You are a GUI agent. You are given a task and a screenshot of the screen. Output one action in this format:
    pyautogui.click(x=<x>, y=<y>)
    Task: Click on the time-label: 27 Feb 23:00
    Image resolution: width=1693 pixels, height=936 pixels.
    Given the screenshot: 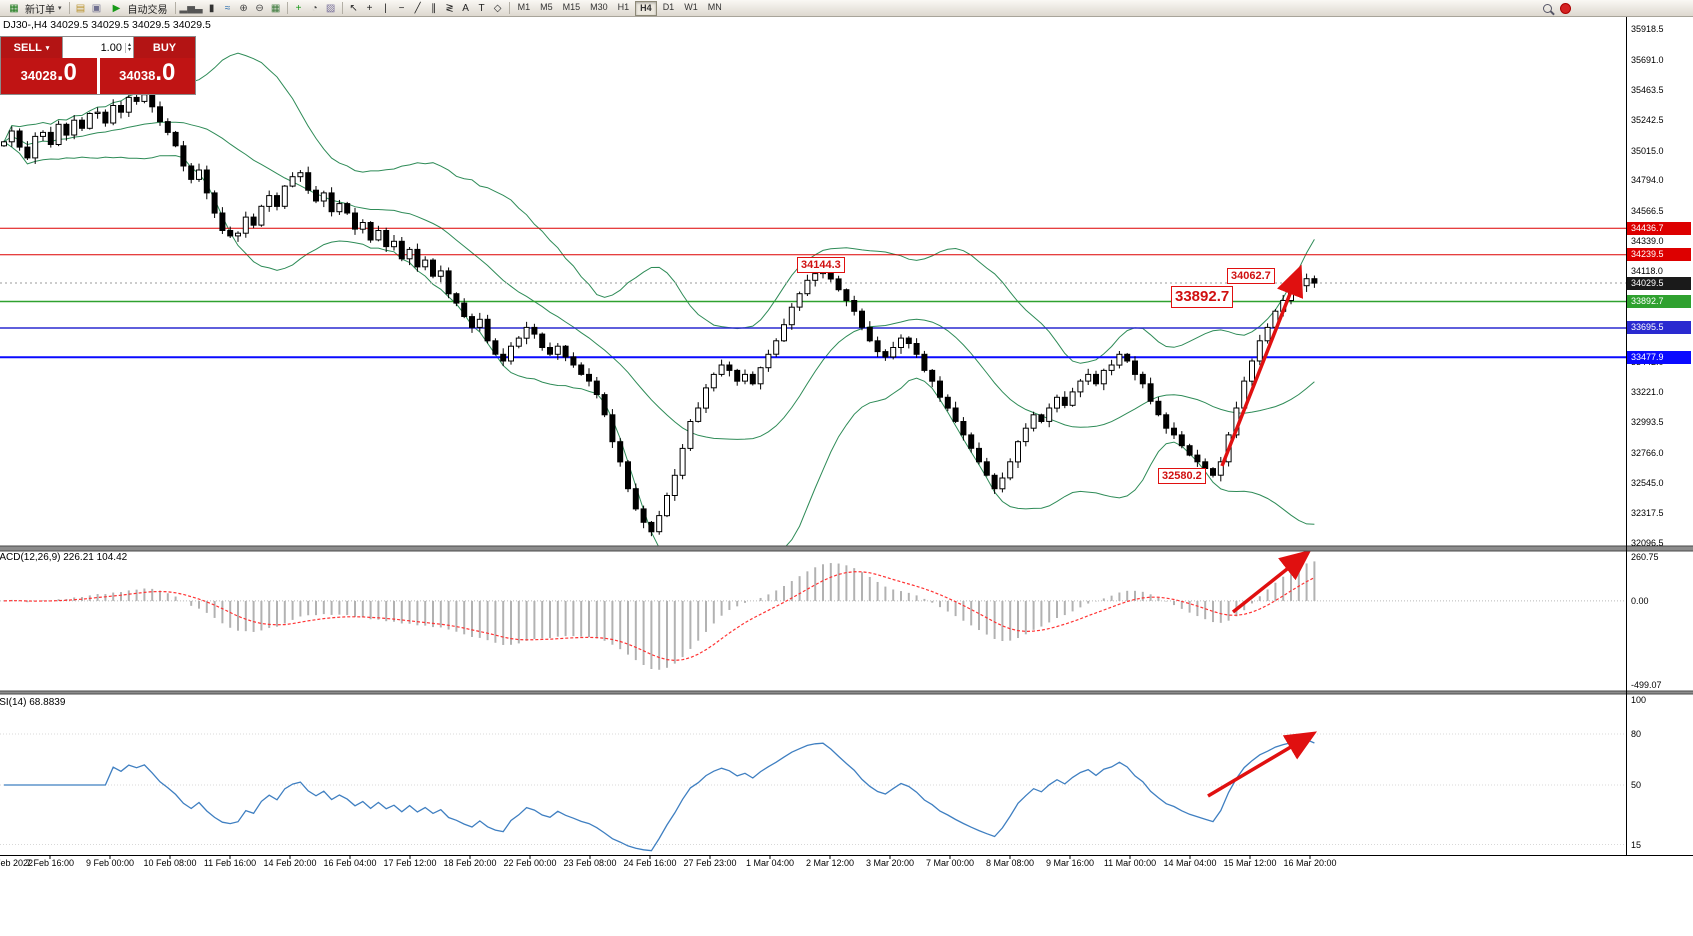 What is the action you would take?
    pyautogui.click(x=710, y=863)
    